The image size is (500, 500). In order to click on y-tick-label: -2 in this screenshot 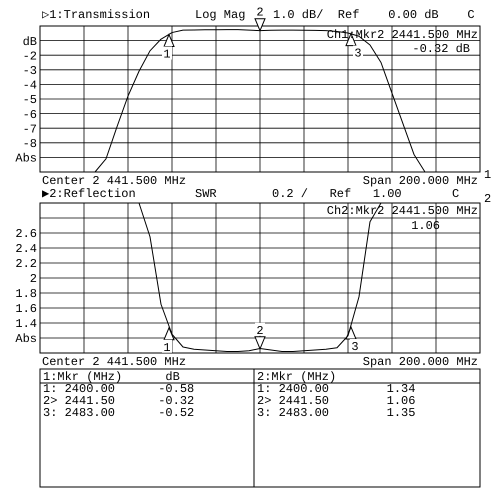, I will do `click(29, 56)`.